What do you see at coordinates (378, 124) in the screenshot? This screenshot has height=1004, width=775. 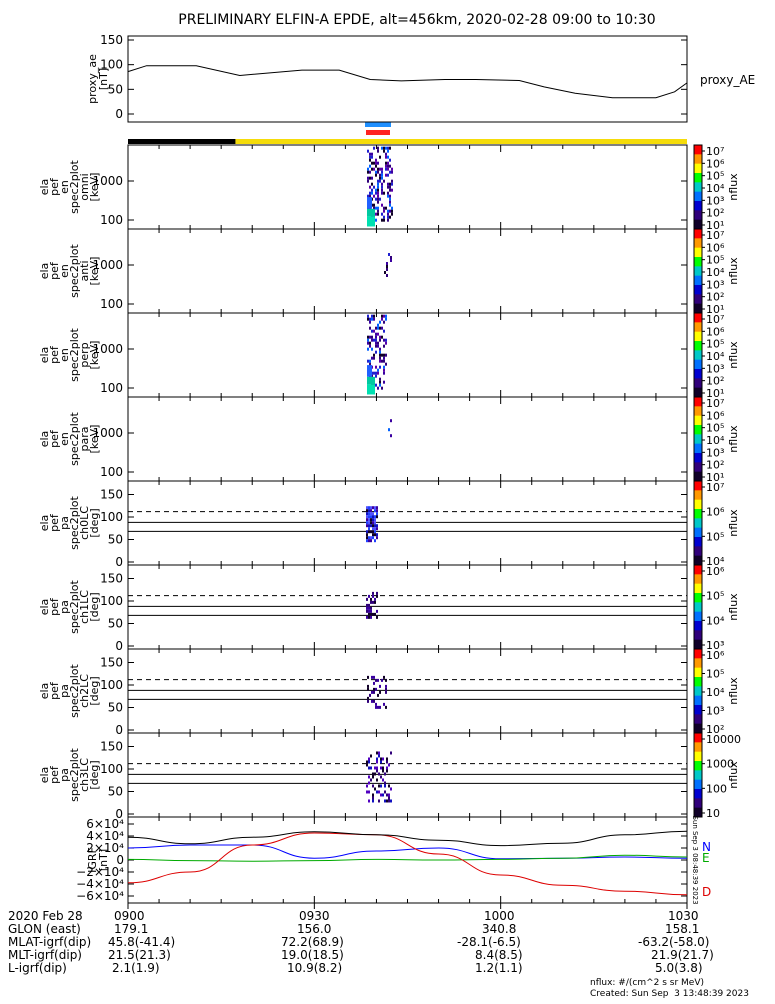 I see `science-bar-blue` at bounding box center [378, 124].